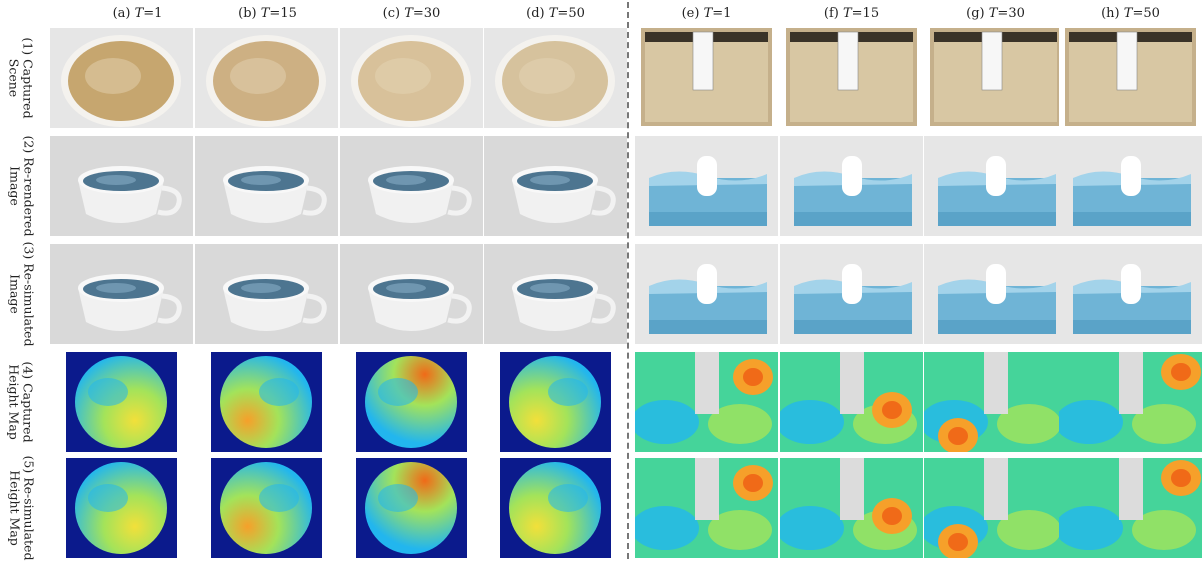  I want to click on figure-cell-5-b, so click(266, 508).